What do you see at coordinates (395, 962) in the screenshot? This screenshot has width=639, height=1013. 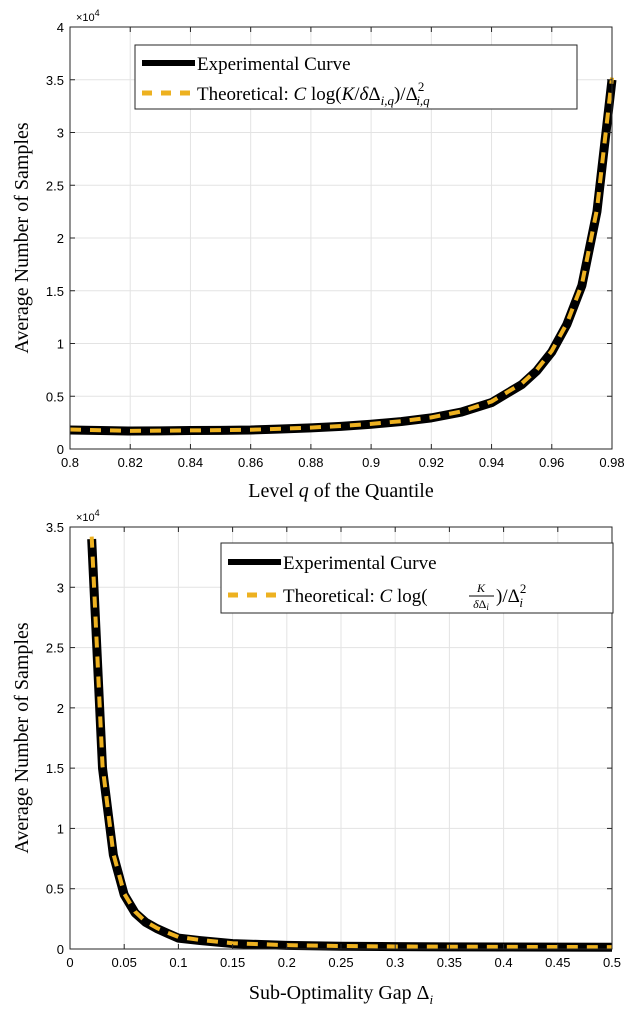 I see `x-tick-label: 0.3` at bounding box center [395, 962].